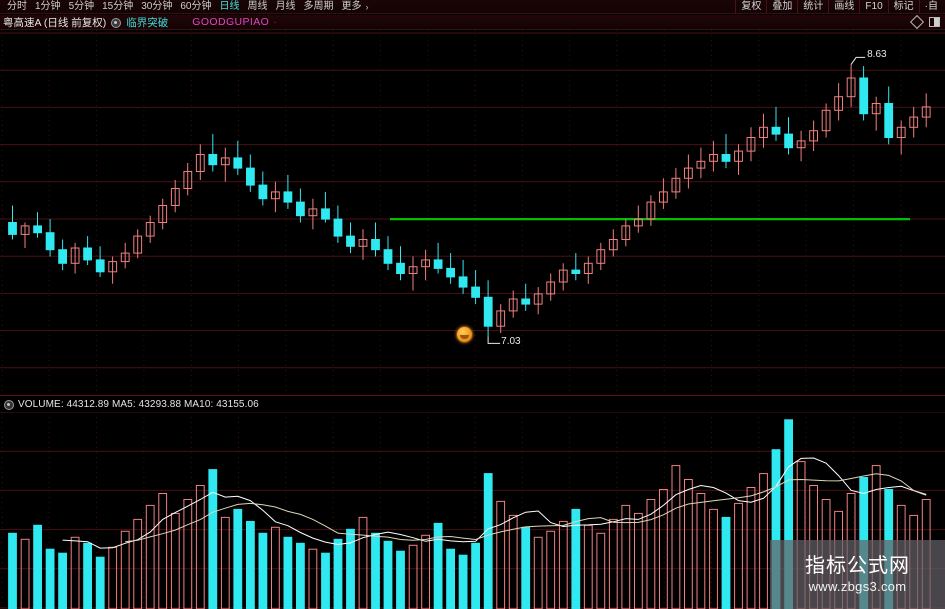 The width and height of the screenshot is (945, 609). Describe the element at coordinates (917, 22) in the screenshot. I see `diamond-icon` at that location.